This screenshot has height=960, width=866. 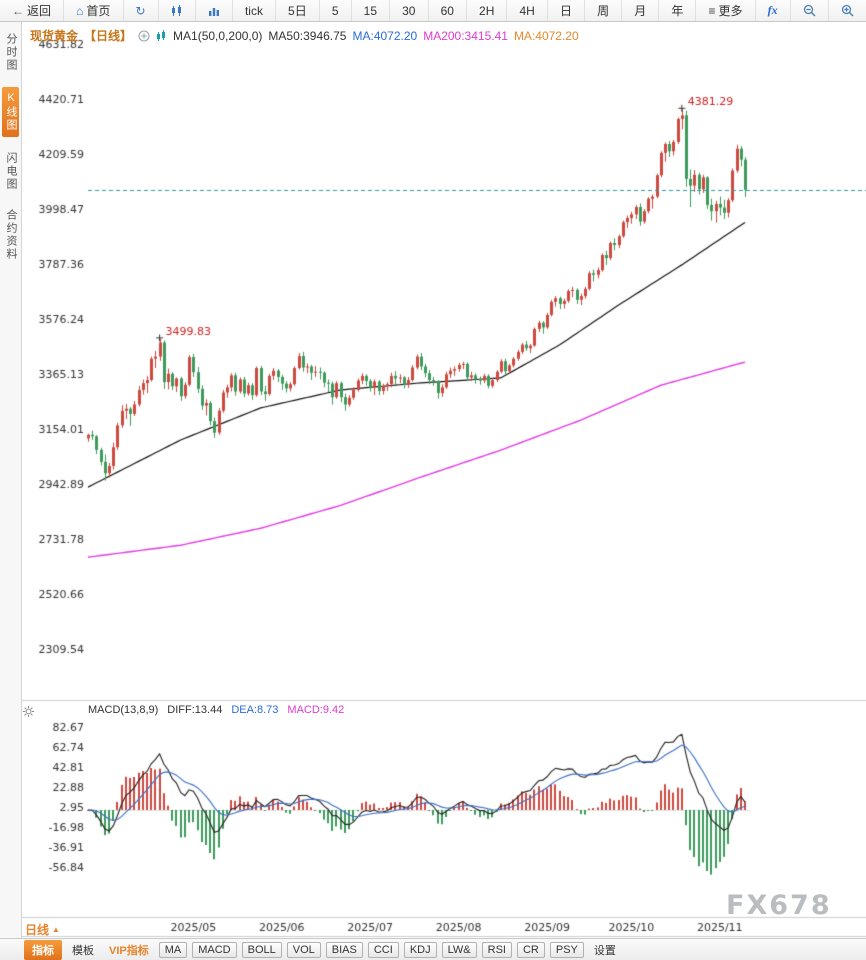 I want to click on macd-macd-value: MACD:9.42, so click(x=316, y=710).